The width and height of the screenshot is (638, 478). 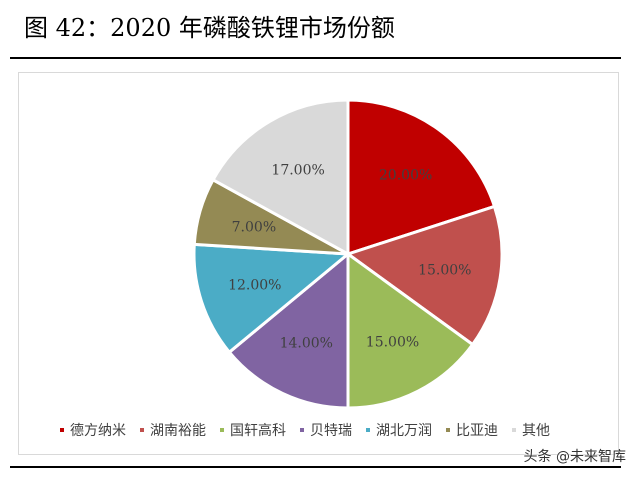 I want to click on legend-item-4: 贝特瑞, so click(x=326, y=430).